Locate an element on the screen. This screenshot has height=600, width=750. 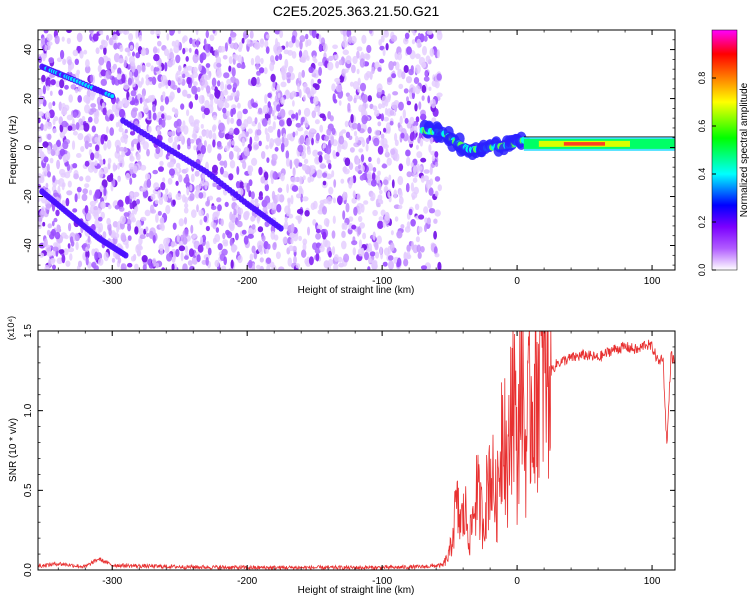
y-tick-label: 1.5 is located at coordinates (28, 331).